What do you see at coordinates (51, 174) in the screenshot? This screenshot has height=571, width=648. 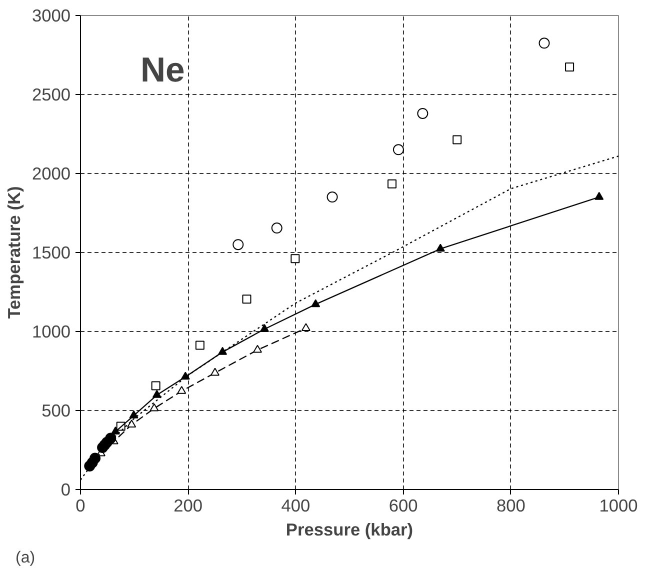 I see `y-tick-label: 2000` at bounding box center [51, 174].